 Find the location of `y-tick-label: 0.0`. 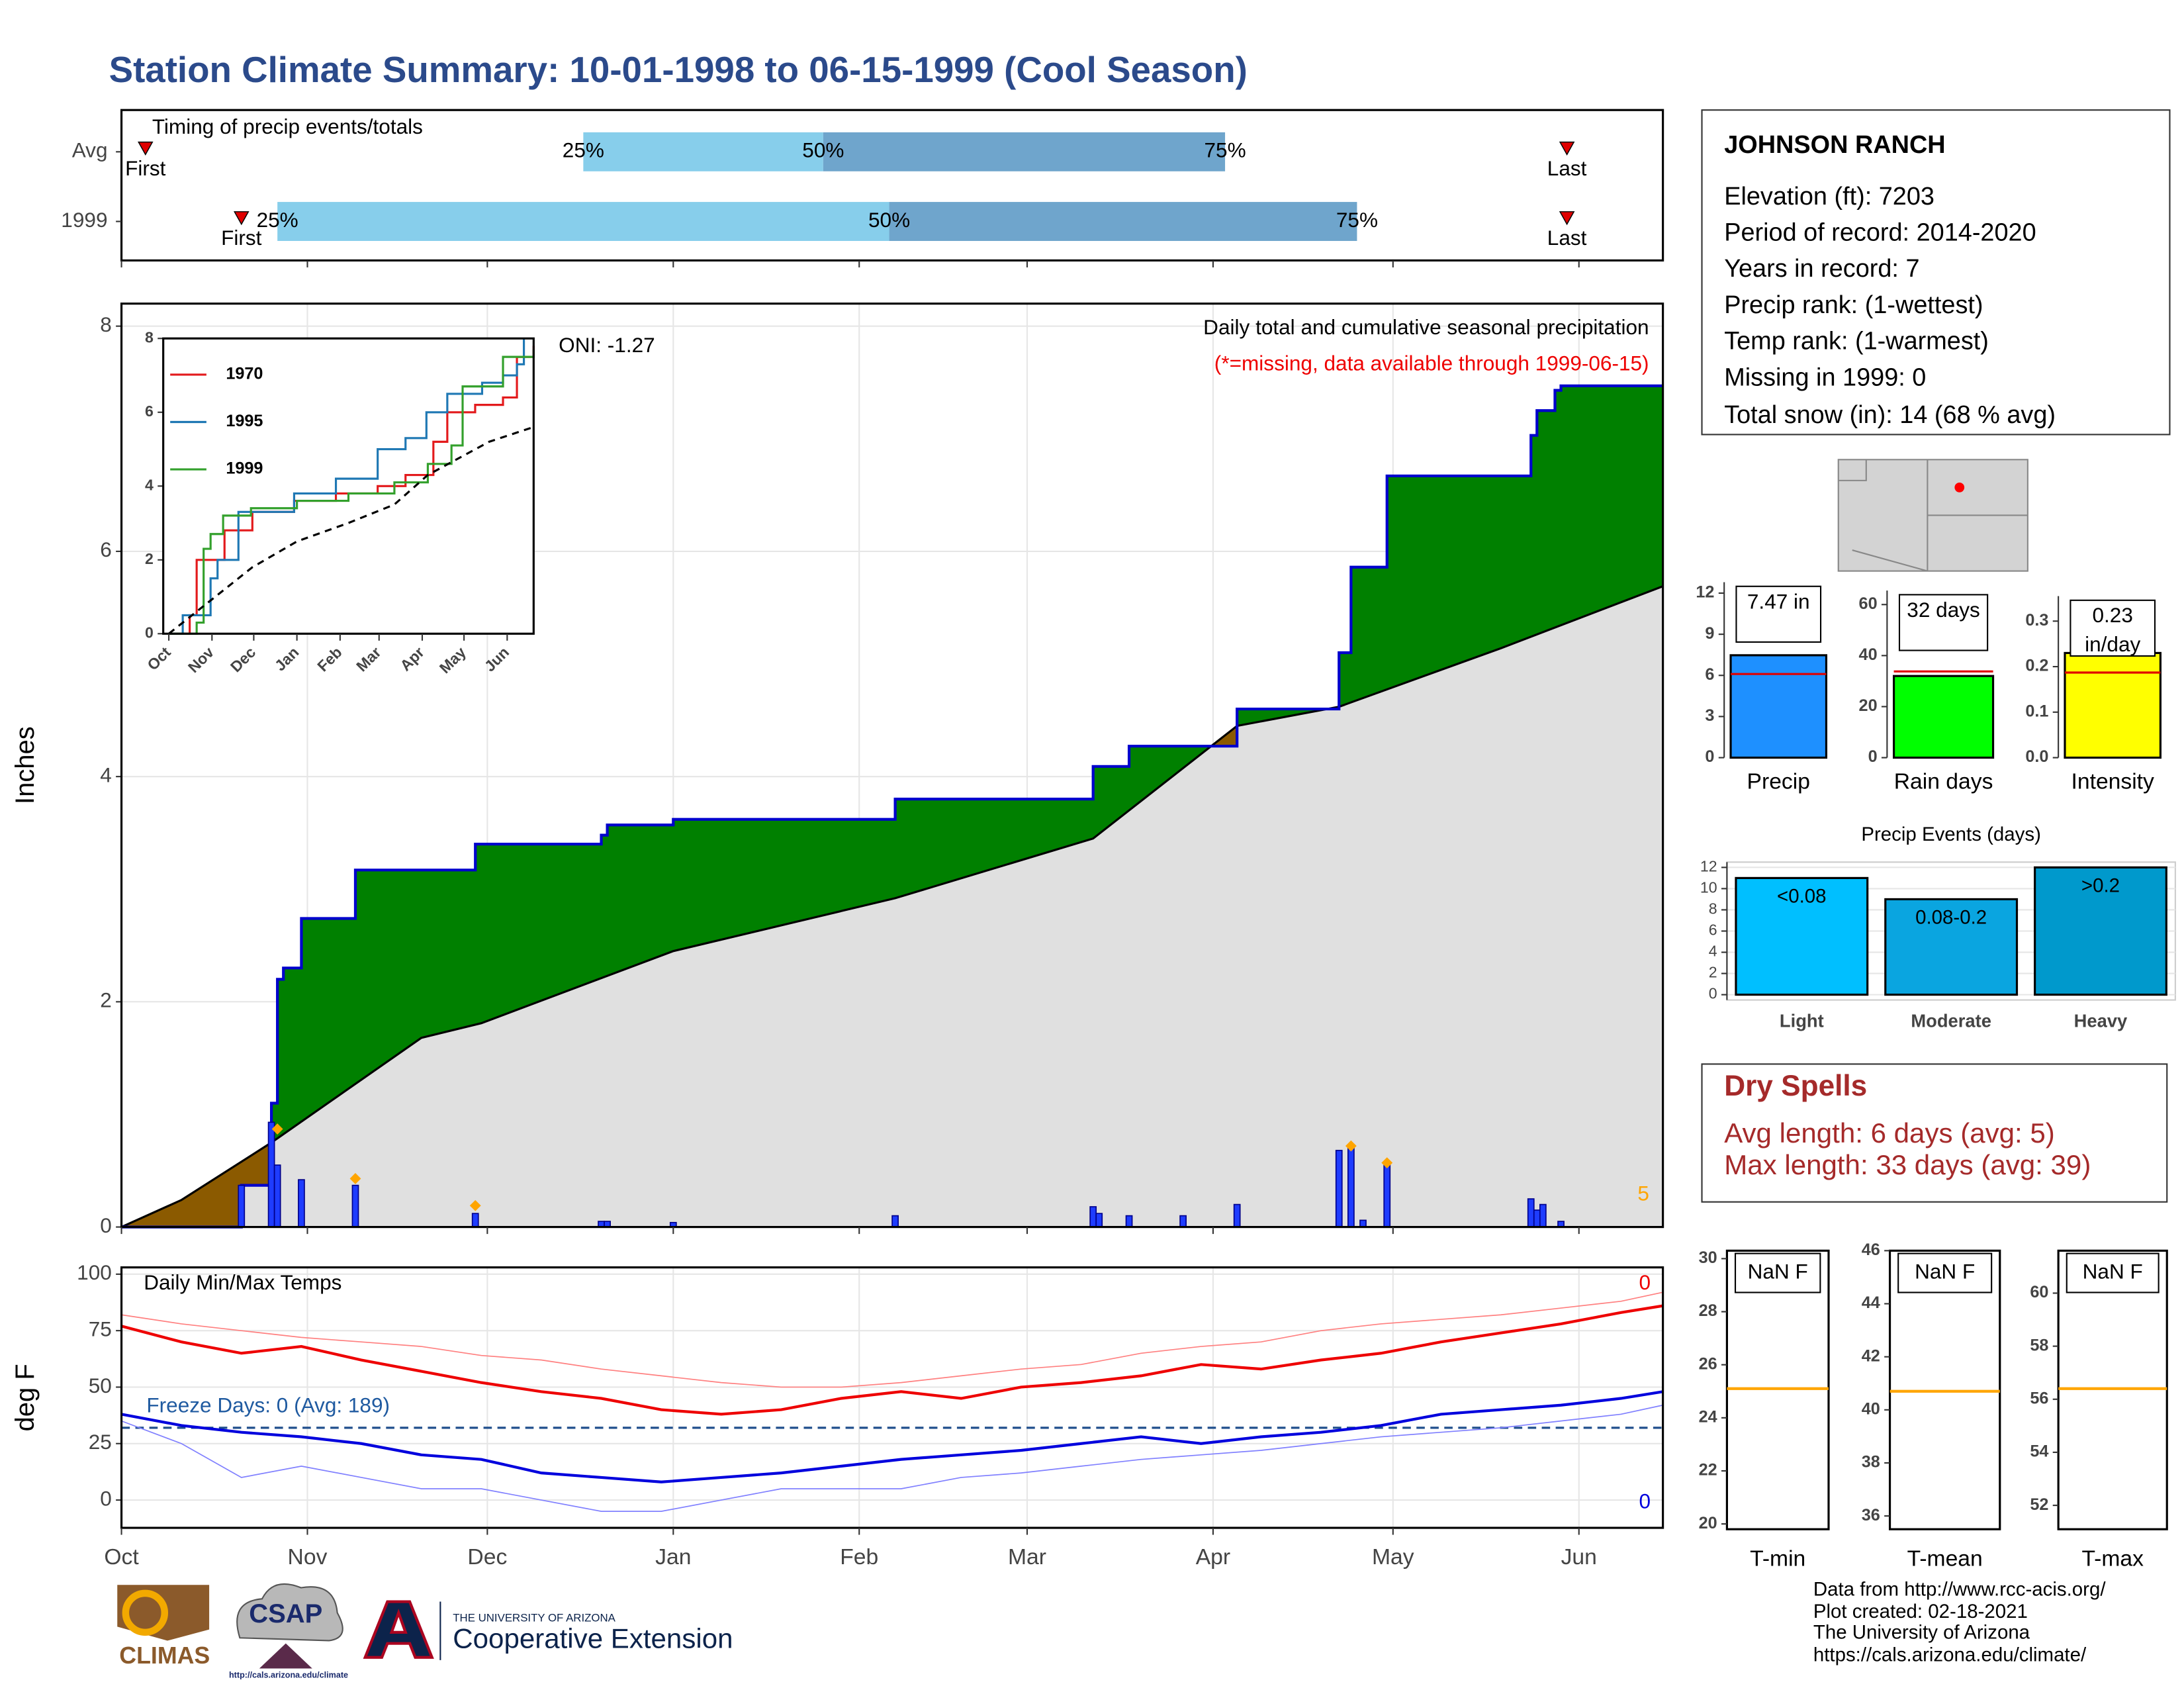

y-tick-label: 0.0 is located at coordinates (2036, 756).